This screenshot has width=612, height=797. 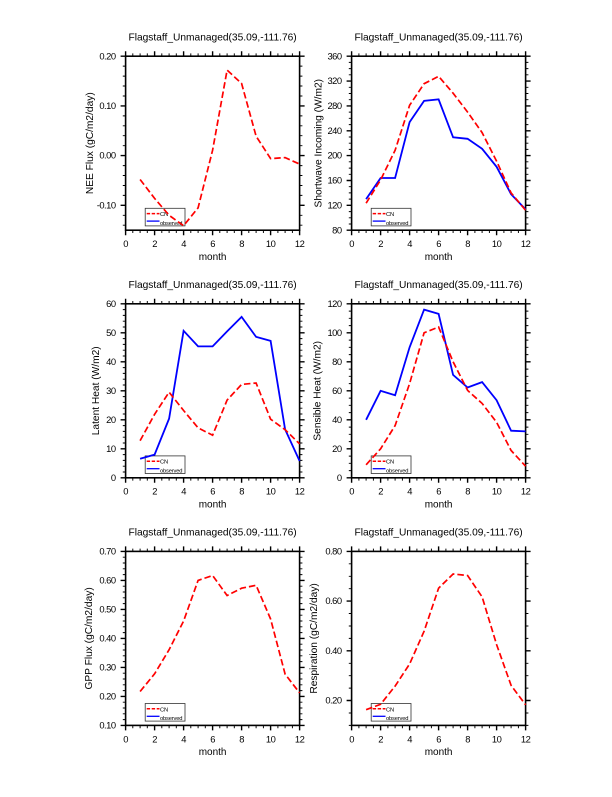 I want to click on svg-text: 0.80, so click(x=333, y=551).